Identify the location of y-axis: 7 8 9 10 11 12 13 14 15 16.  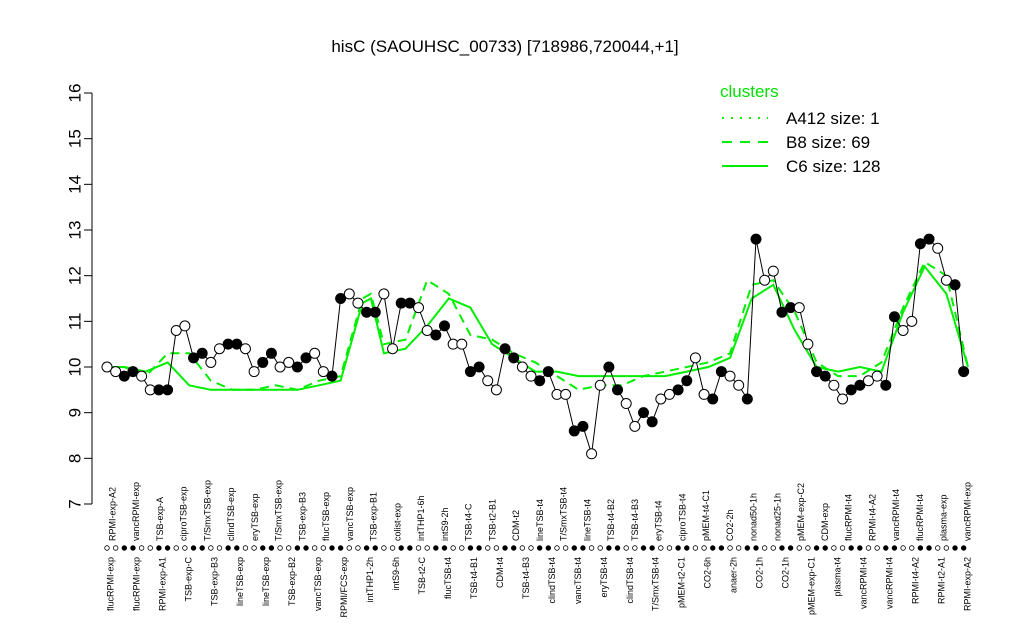
(79, 296).